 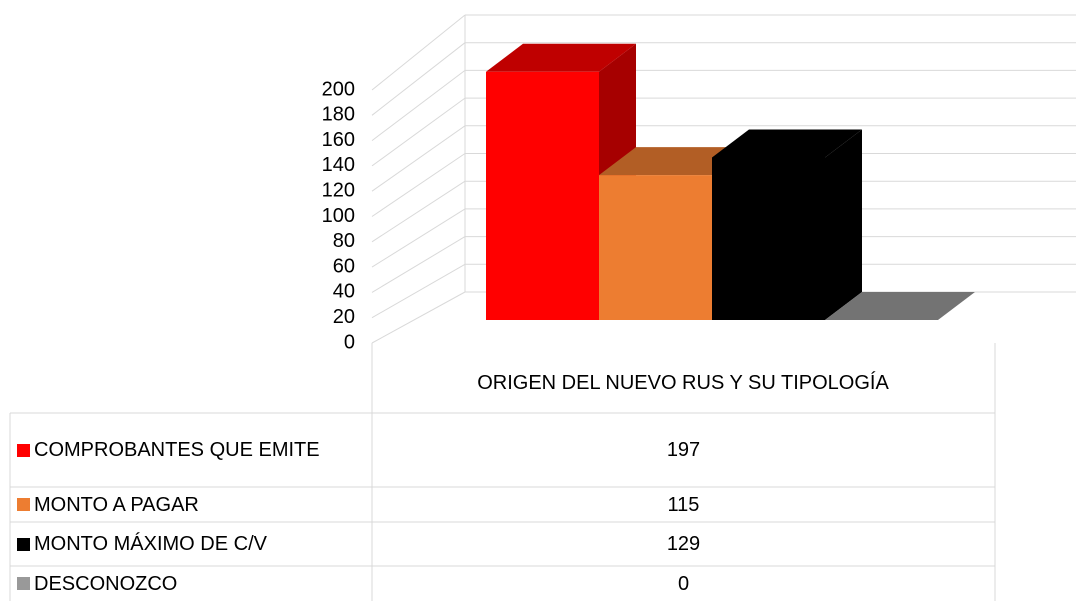 I want to click on y-tick-label: 140, so click(x=338, y=165).